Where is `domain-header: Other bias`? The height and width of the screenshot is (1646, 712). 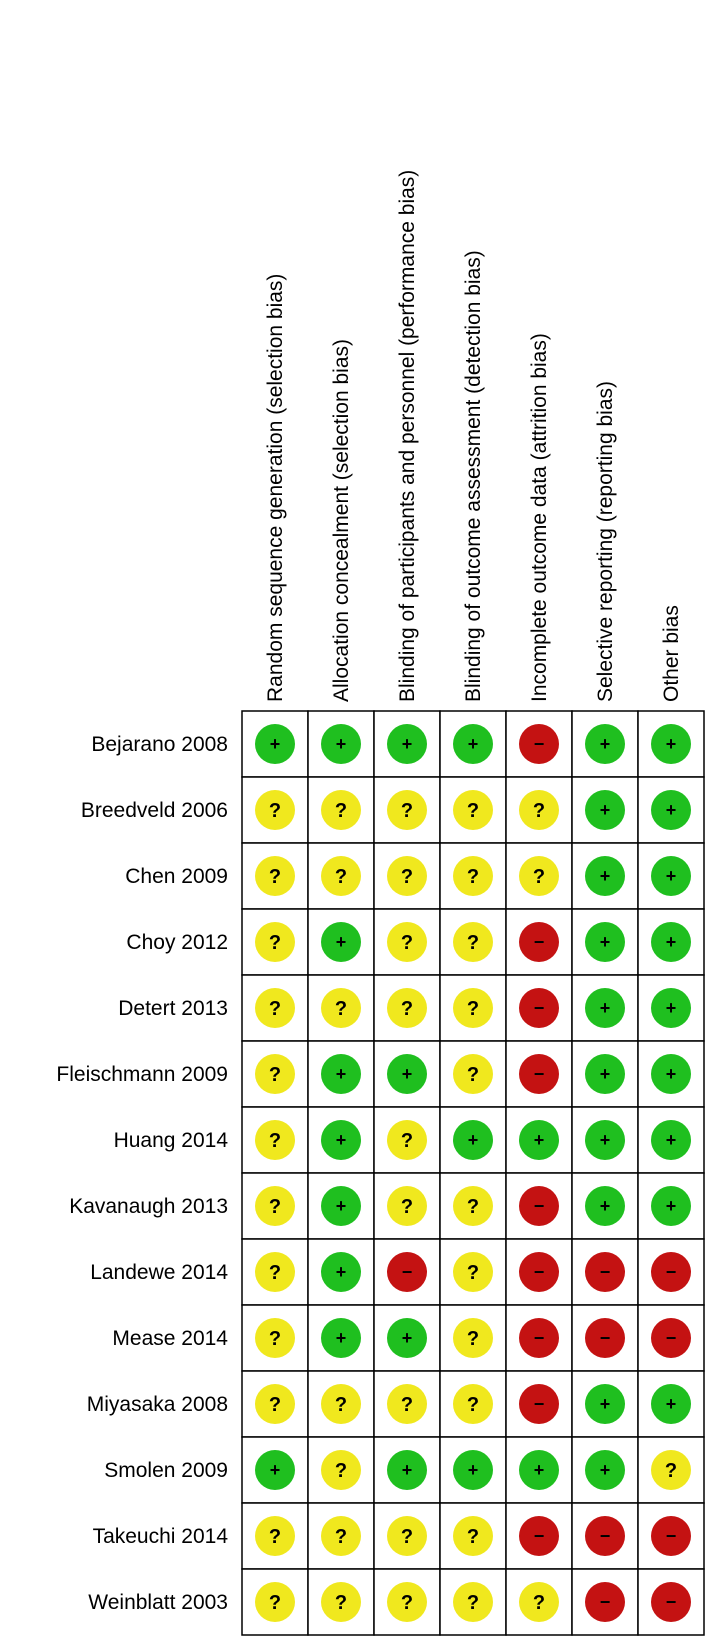 domain-header: Other bias is located at coordinates (671, 653).